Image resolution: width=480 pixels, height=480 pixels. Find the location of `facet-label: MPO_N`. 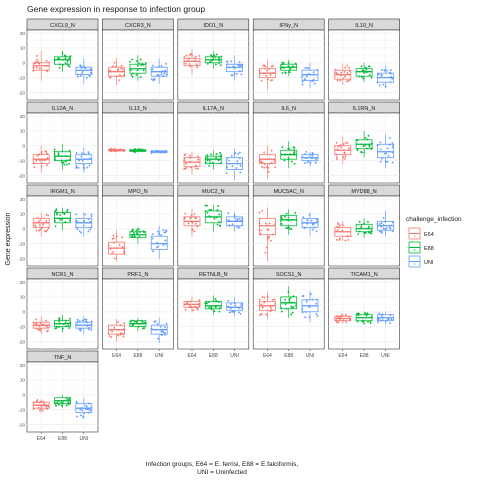

facet-label: MPO_N is located at coordinates (138, 192).